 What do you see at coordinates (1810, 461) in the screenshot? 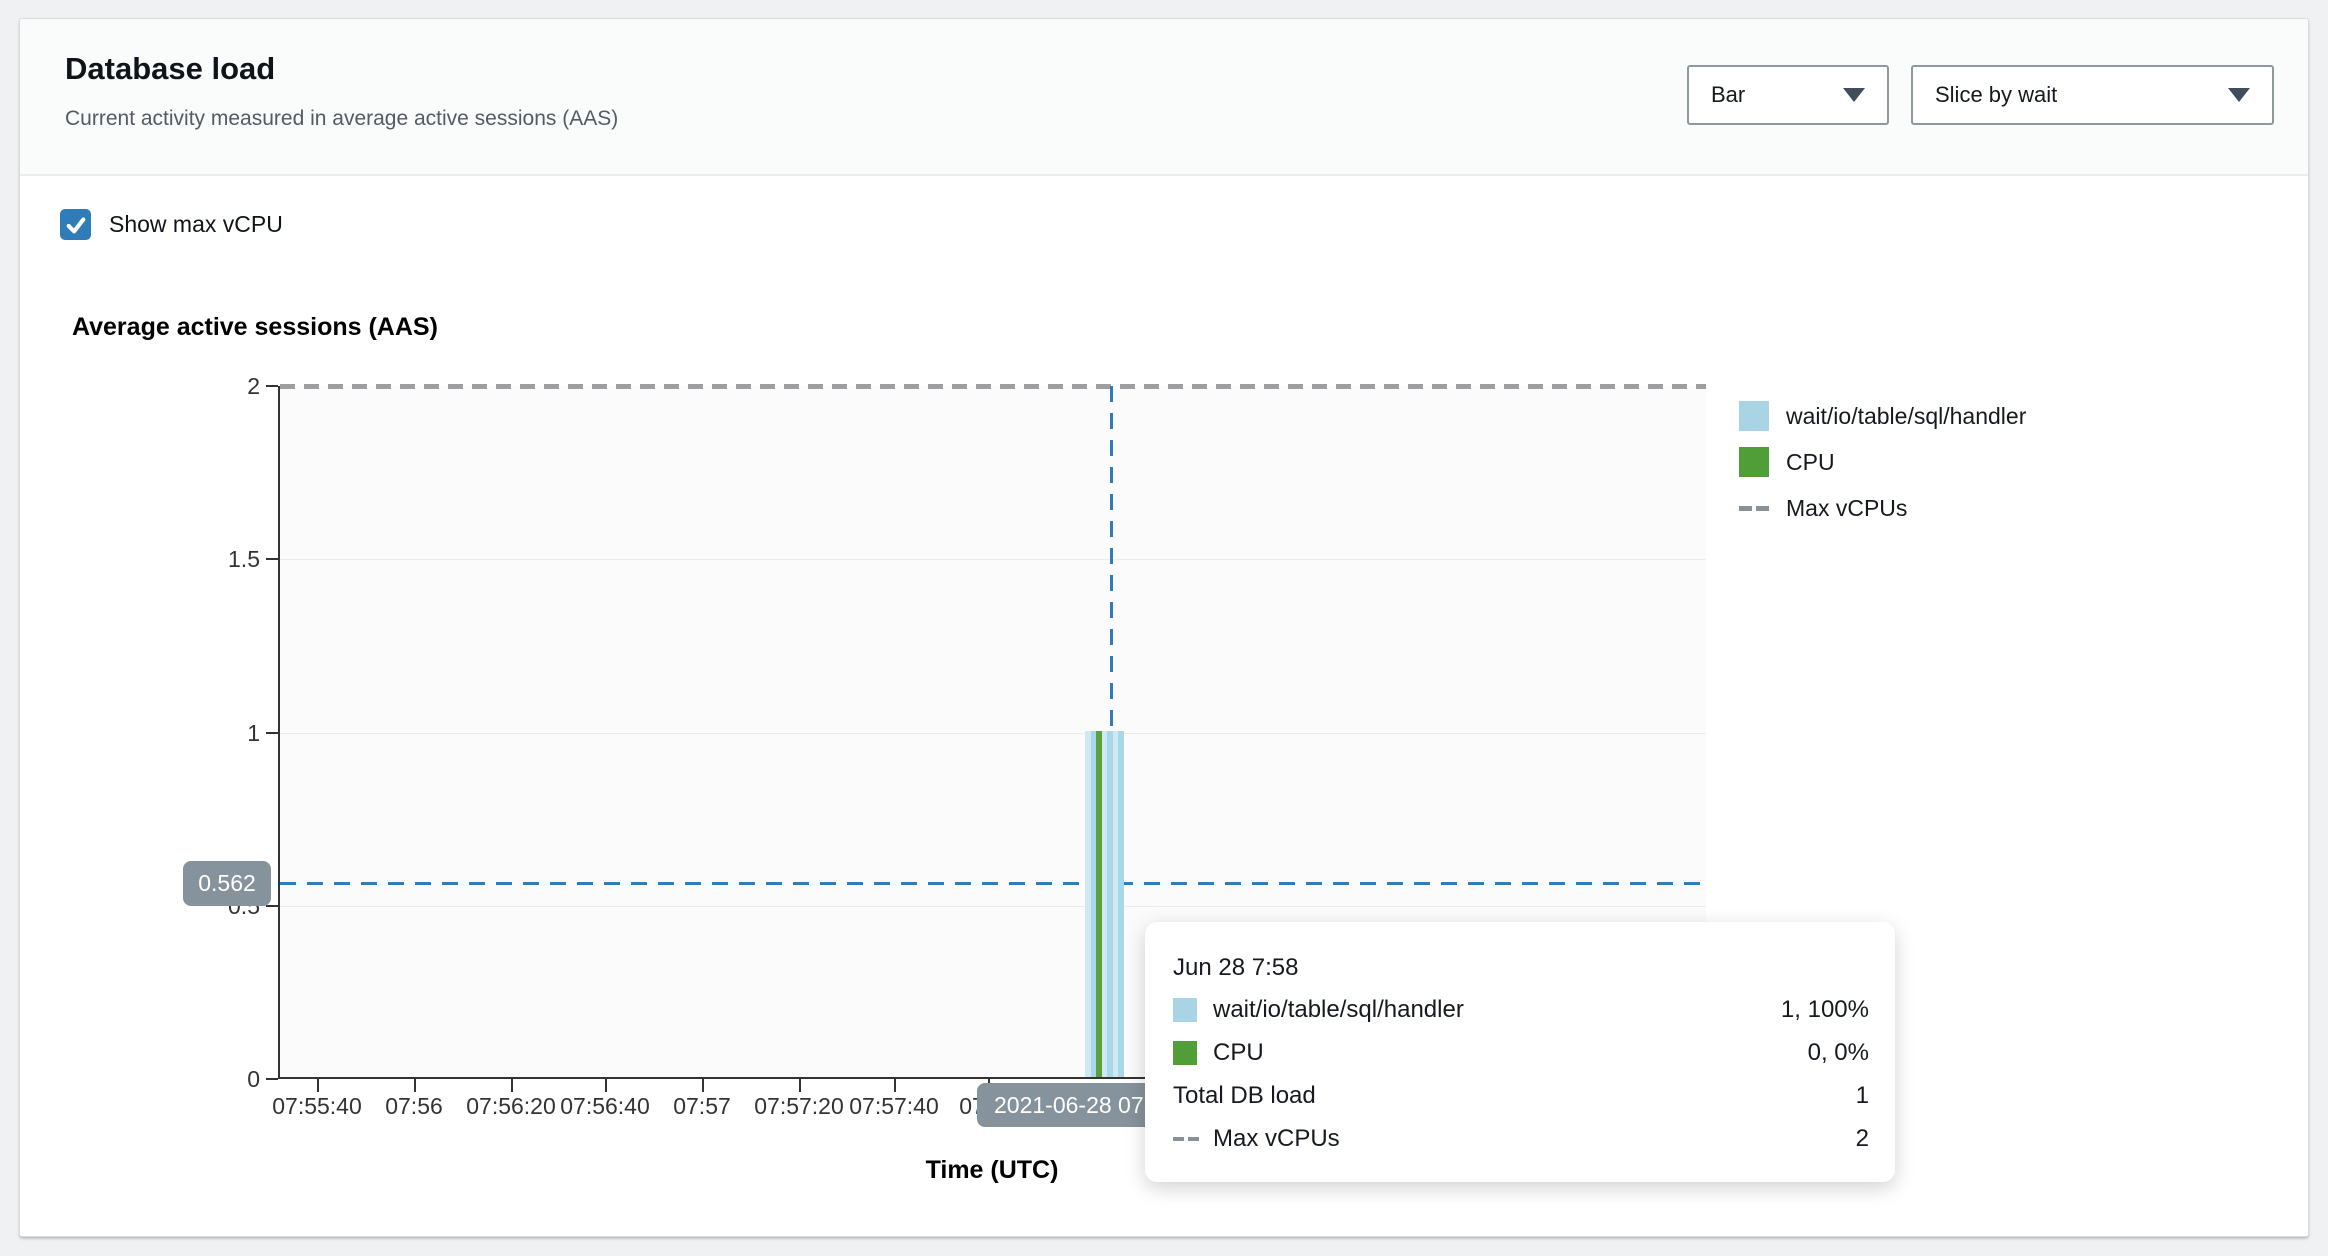
I see `legend-label: CPU` at bounding box center [1810, 461].